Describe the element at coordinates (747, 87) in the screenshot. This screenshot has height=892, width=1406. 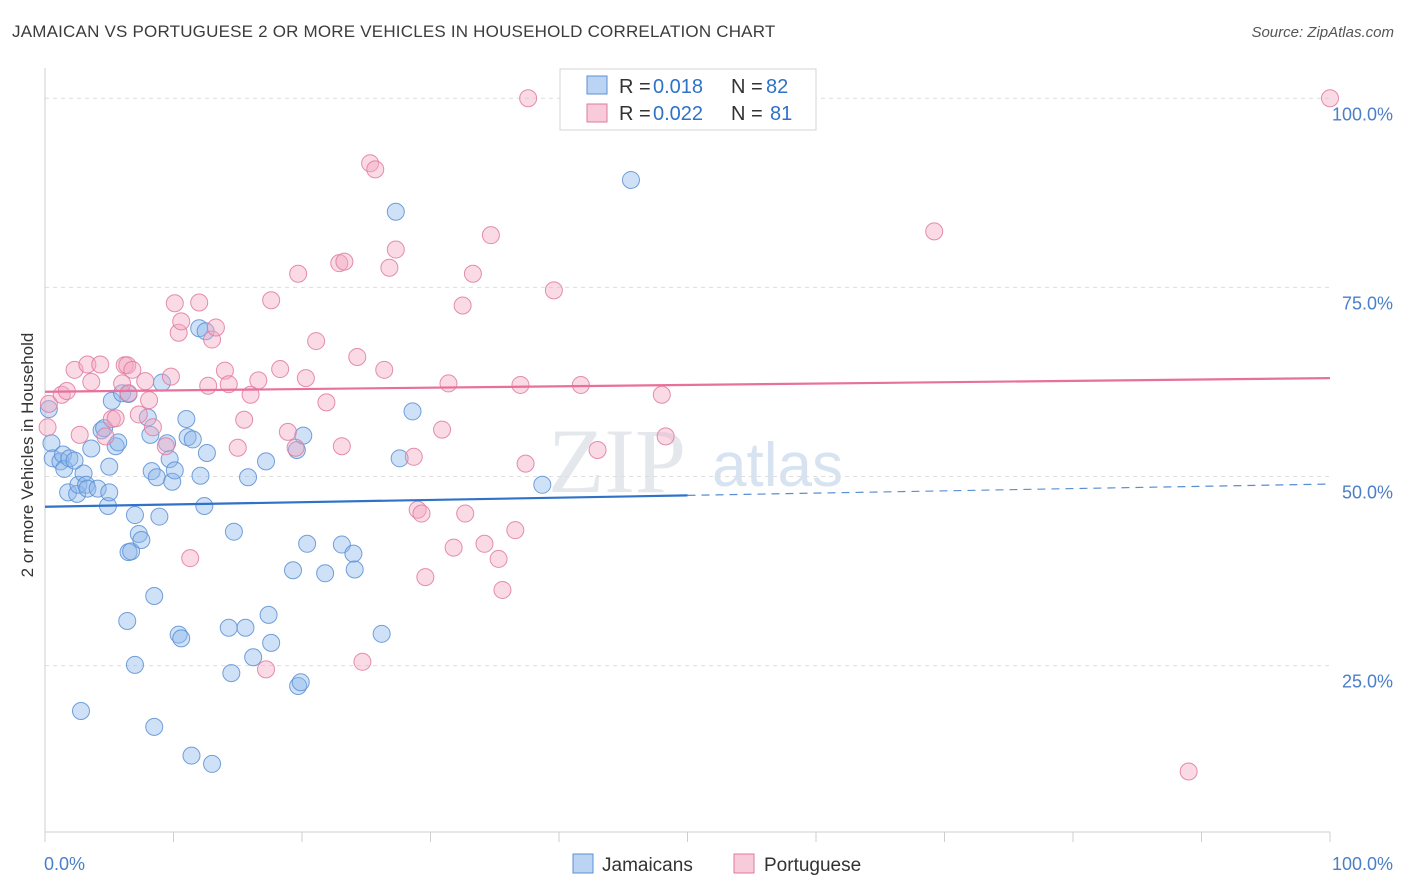
I see `stats-n-label-jamaicans: N =` at that location.